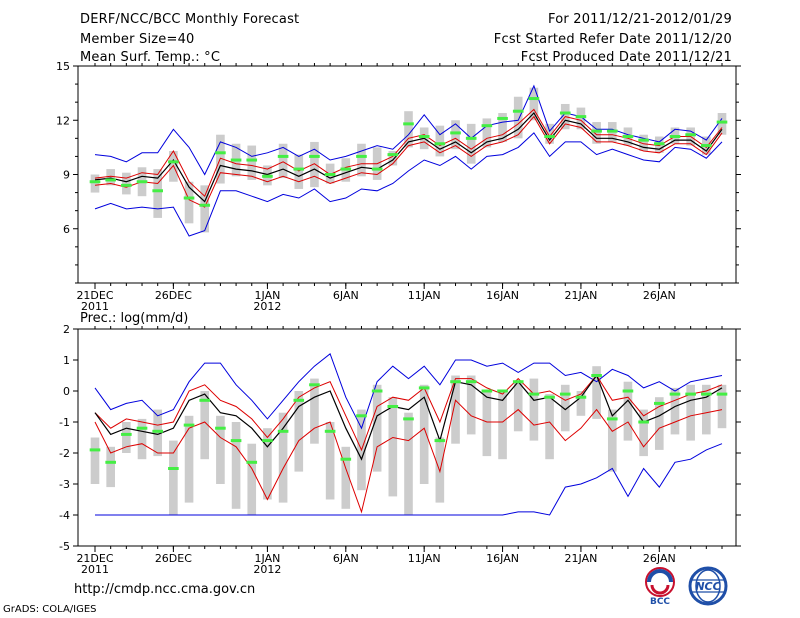  What do you see at coordinates (165, 589) in the screenshot?
I see `source-url: http://cmdp.ncc.cma.gov.cn` at bounding box center [165, 589].